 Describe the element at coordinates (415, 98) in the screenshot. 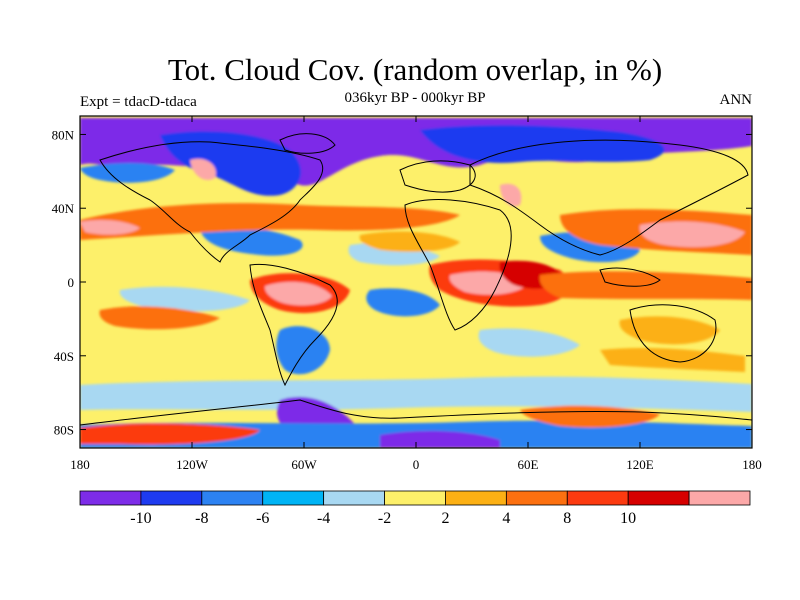

I see `plot-subtitle: 036kyr BP - 000kyr BP` at that location.